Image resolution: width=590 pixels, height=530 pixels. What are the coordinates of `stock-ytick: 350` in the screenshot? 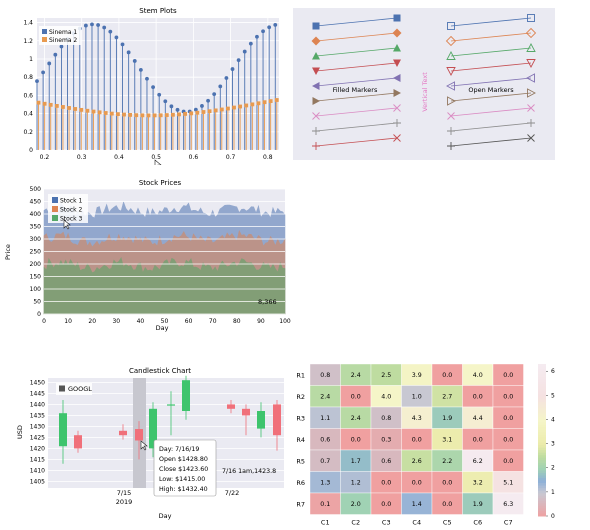 It's located at (36, 227).